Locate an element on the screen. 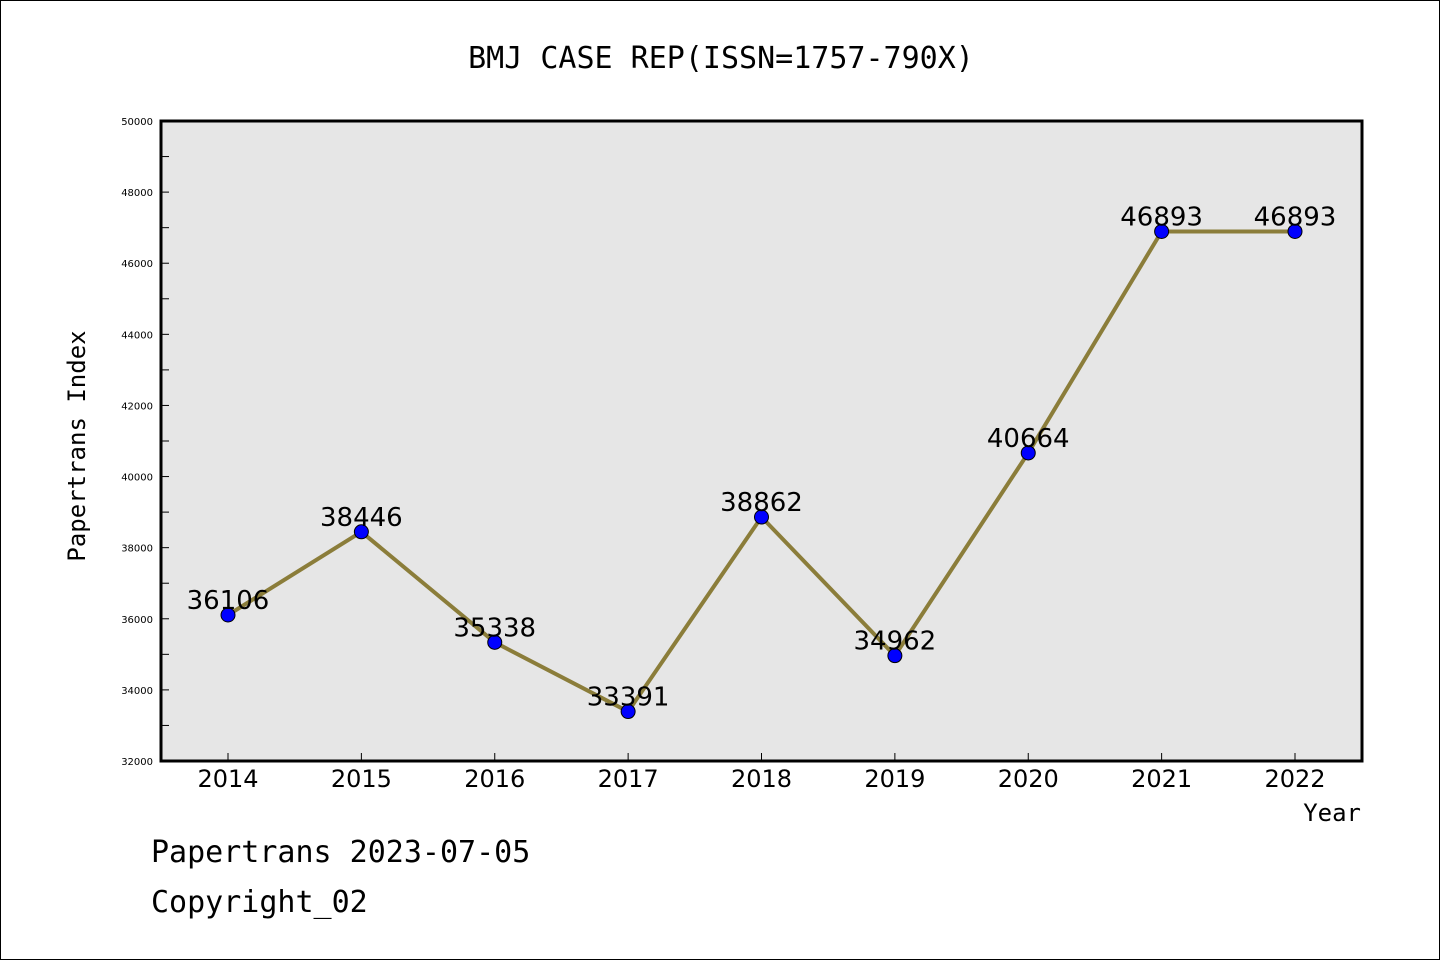 This screenshot has height=961, width=1440. x-axis-title: Year is located at coordinates (1332, 813).